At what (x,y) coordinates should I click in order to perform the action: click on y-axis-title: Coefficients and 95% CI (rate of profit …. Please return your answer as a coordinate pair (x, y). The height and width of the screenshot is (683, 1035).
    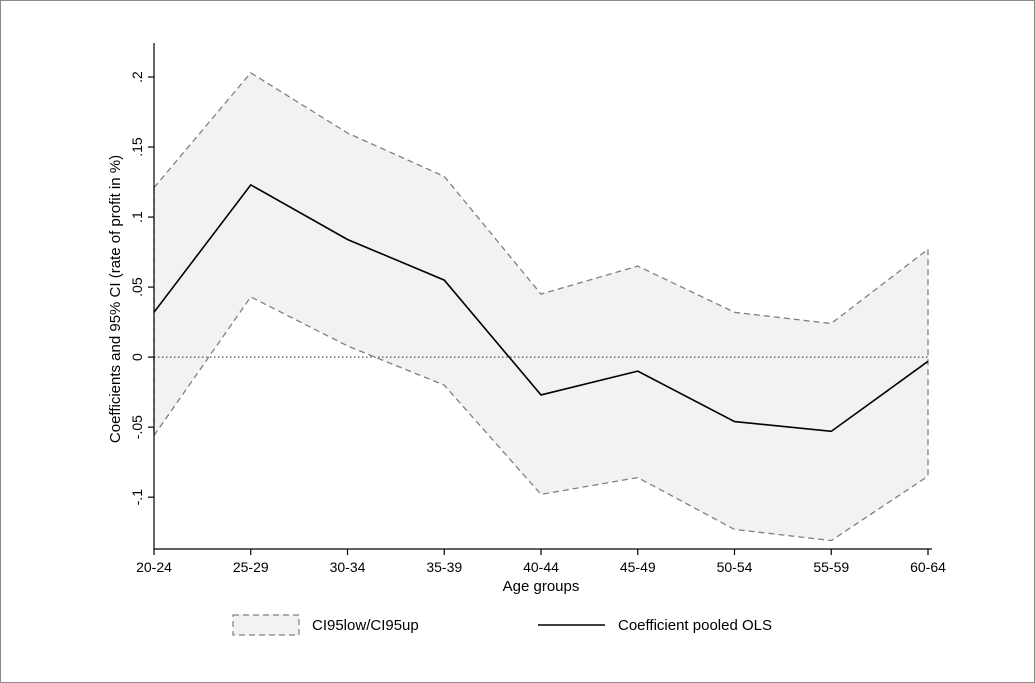
    Looking at the image, I should click on (115, 299).